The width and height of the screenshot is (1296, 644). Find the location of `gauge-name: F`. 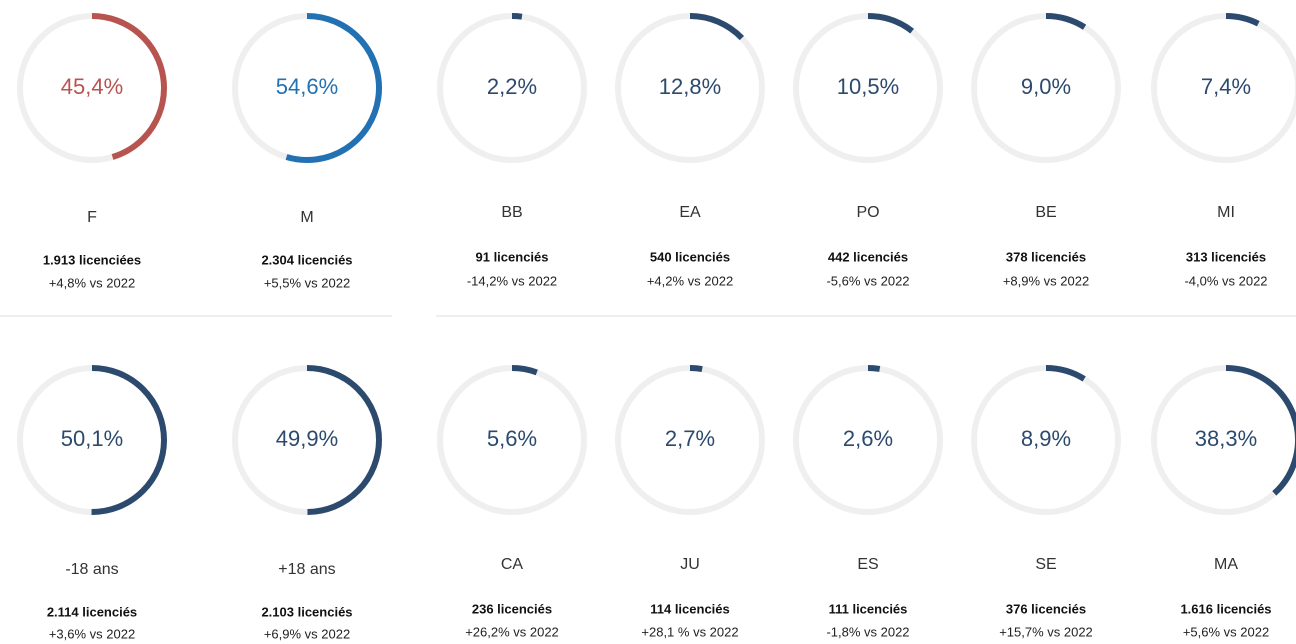

gauge-name: F is located at coordinates (92, 217).